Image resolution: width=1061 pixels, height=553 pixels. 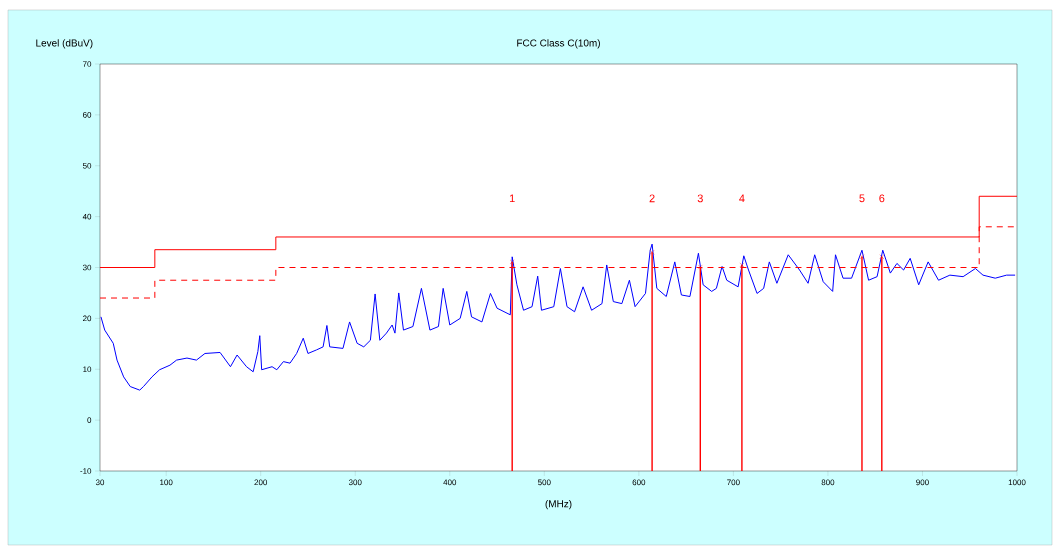 What do you see at coordinates (652, 198) in the screenshot?
I see `annotation: 2` at bounding box center [652, 198].